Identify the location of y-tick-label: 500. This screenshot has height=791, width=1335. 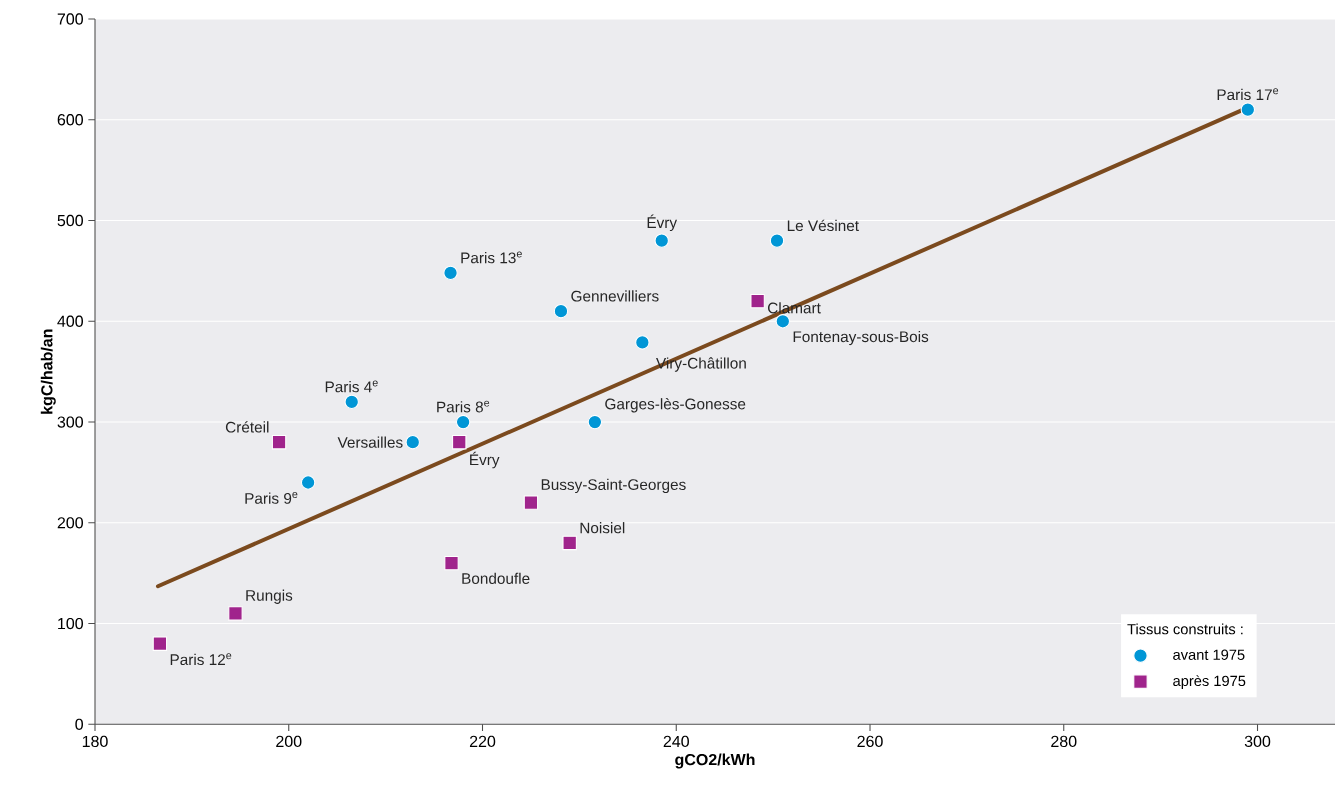
(70, 220).